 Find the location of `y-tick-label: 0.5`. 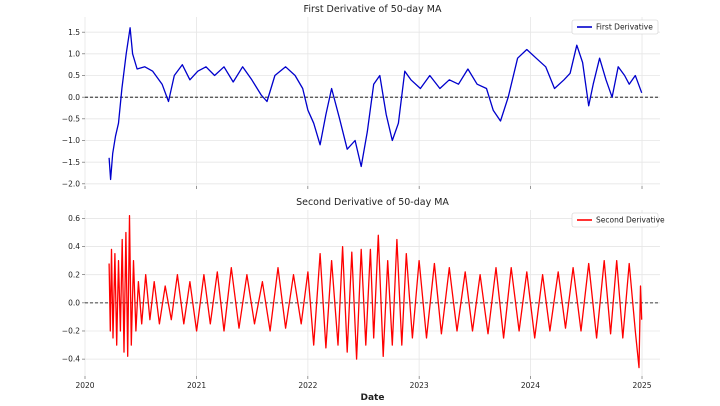

y-tick-label: 0.5 is located at coordinates (74, 75).